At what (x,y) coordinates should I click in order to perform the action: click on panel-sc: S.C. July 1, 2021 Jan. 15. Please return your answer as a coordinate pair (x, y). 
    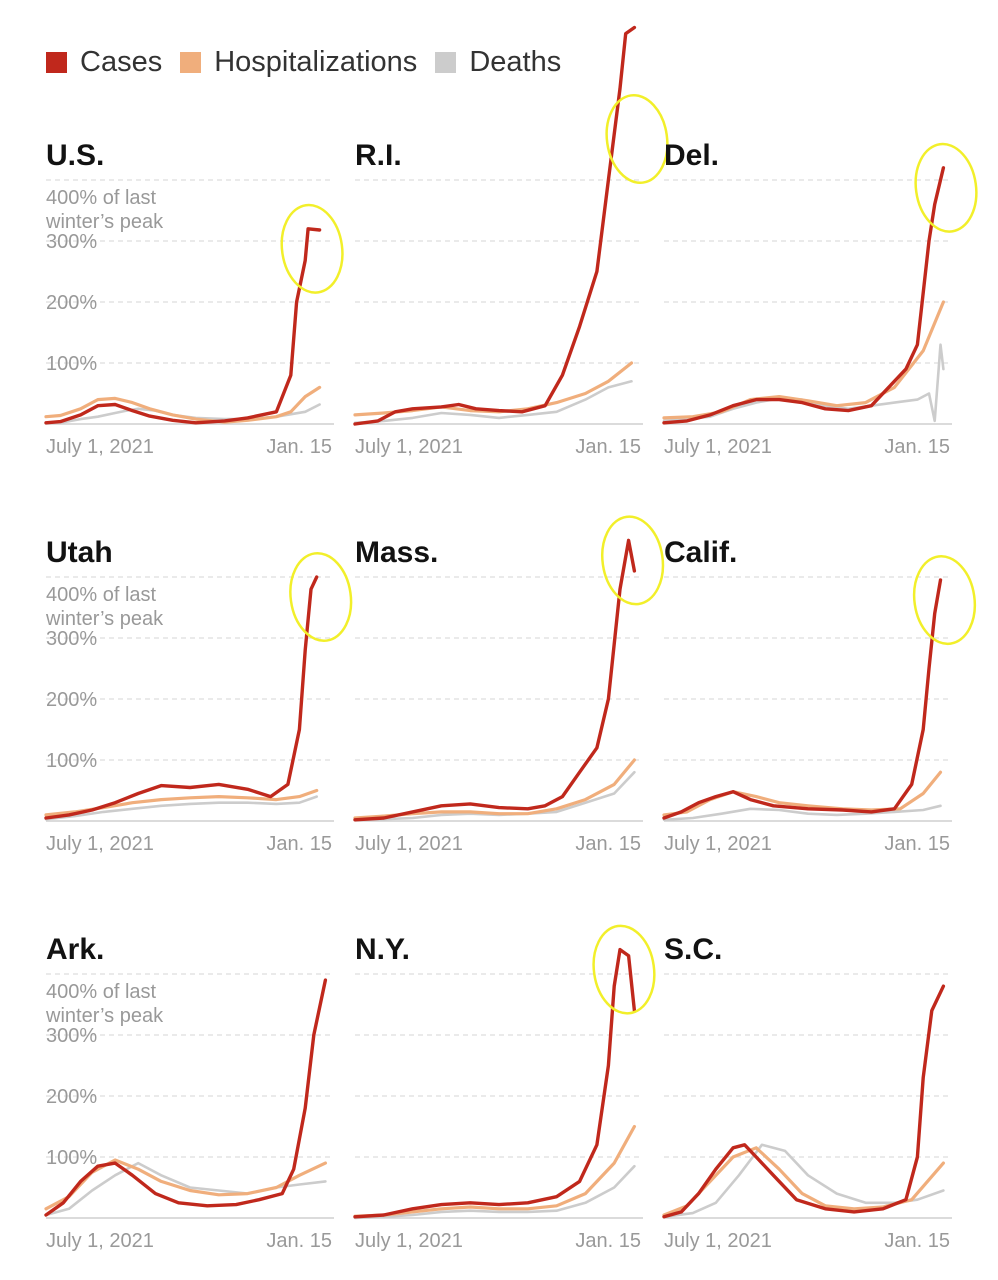
    Looking at the image, I should click on (807, 1092).